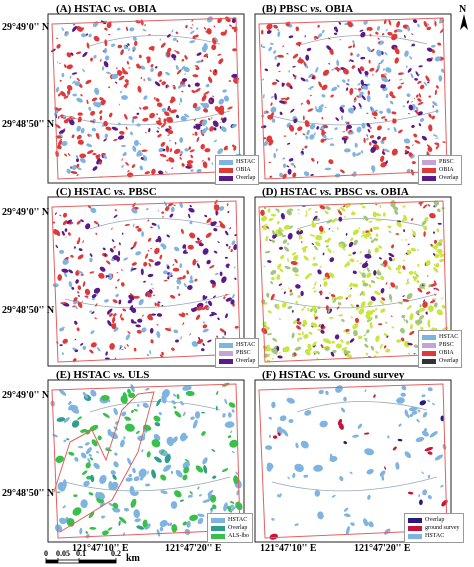  What do you see at coordinates (28, 310) in the screenshot?
I see `lat-label-bottom-row2: 29°48'50'' N` at bounding box center [28, 310].